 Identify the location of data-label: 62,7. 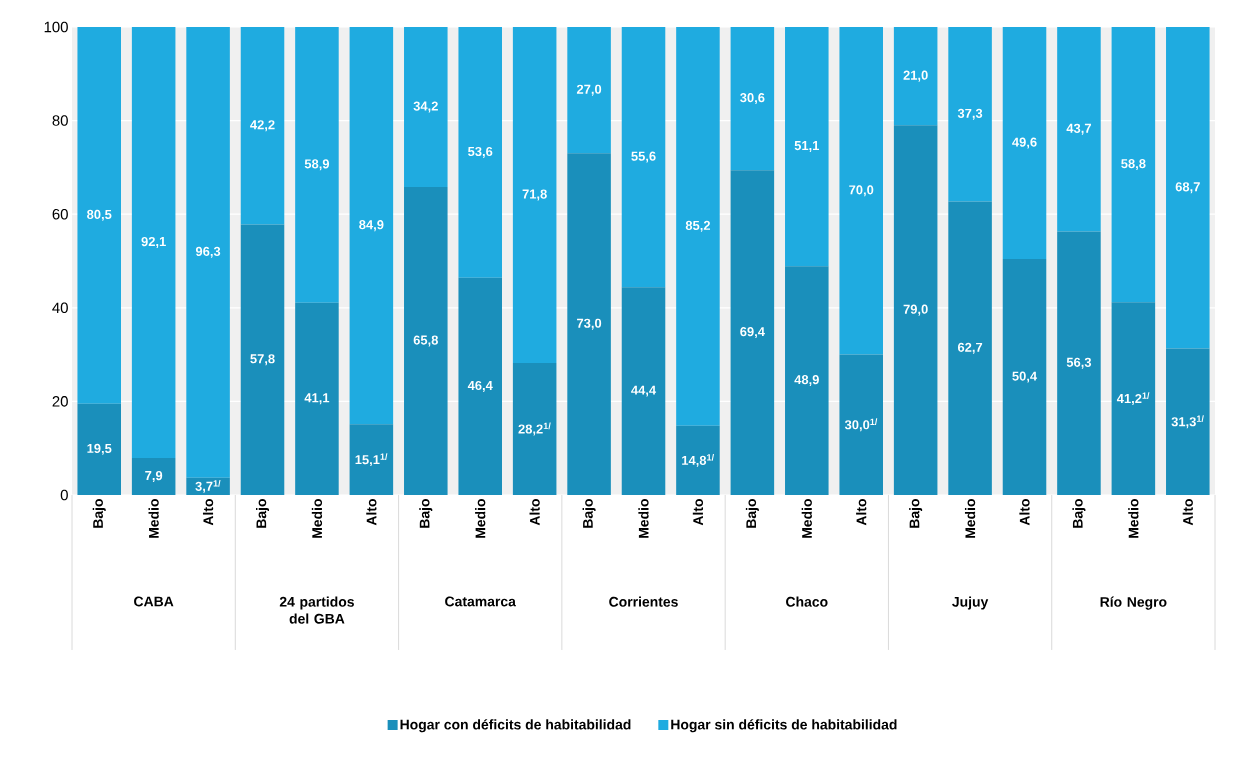
(970, 348).